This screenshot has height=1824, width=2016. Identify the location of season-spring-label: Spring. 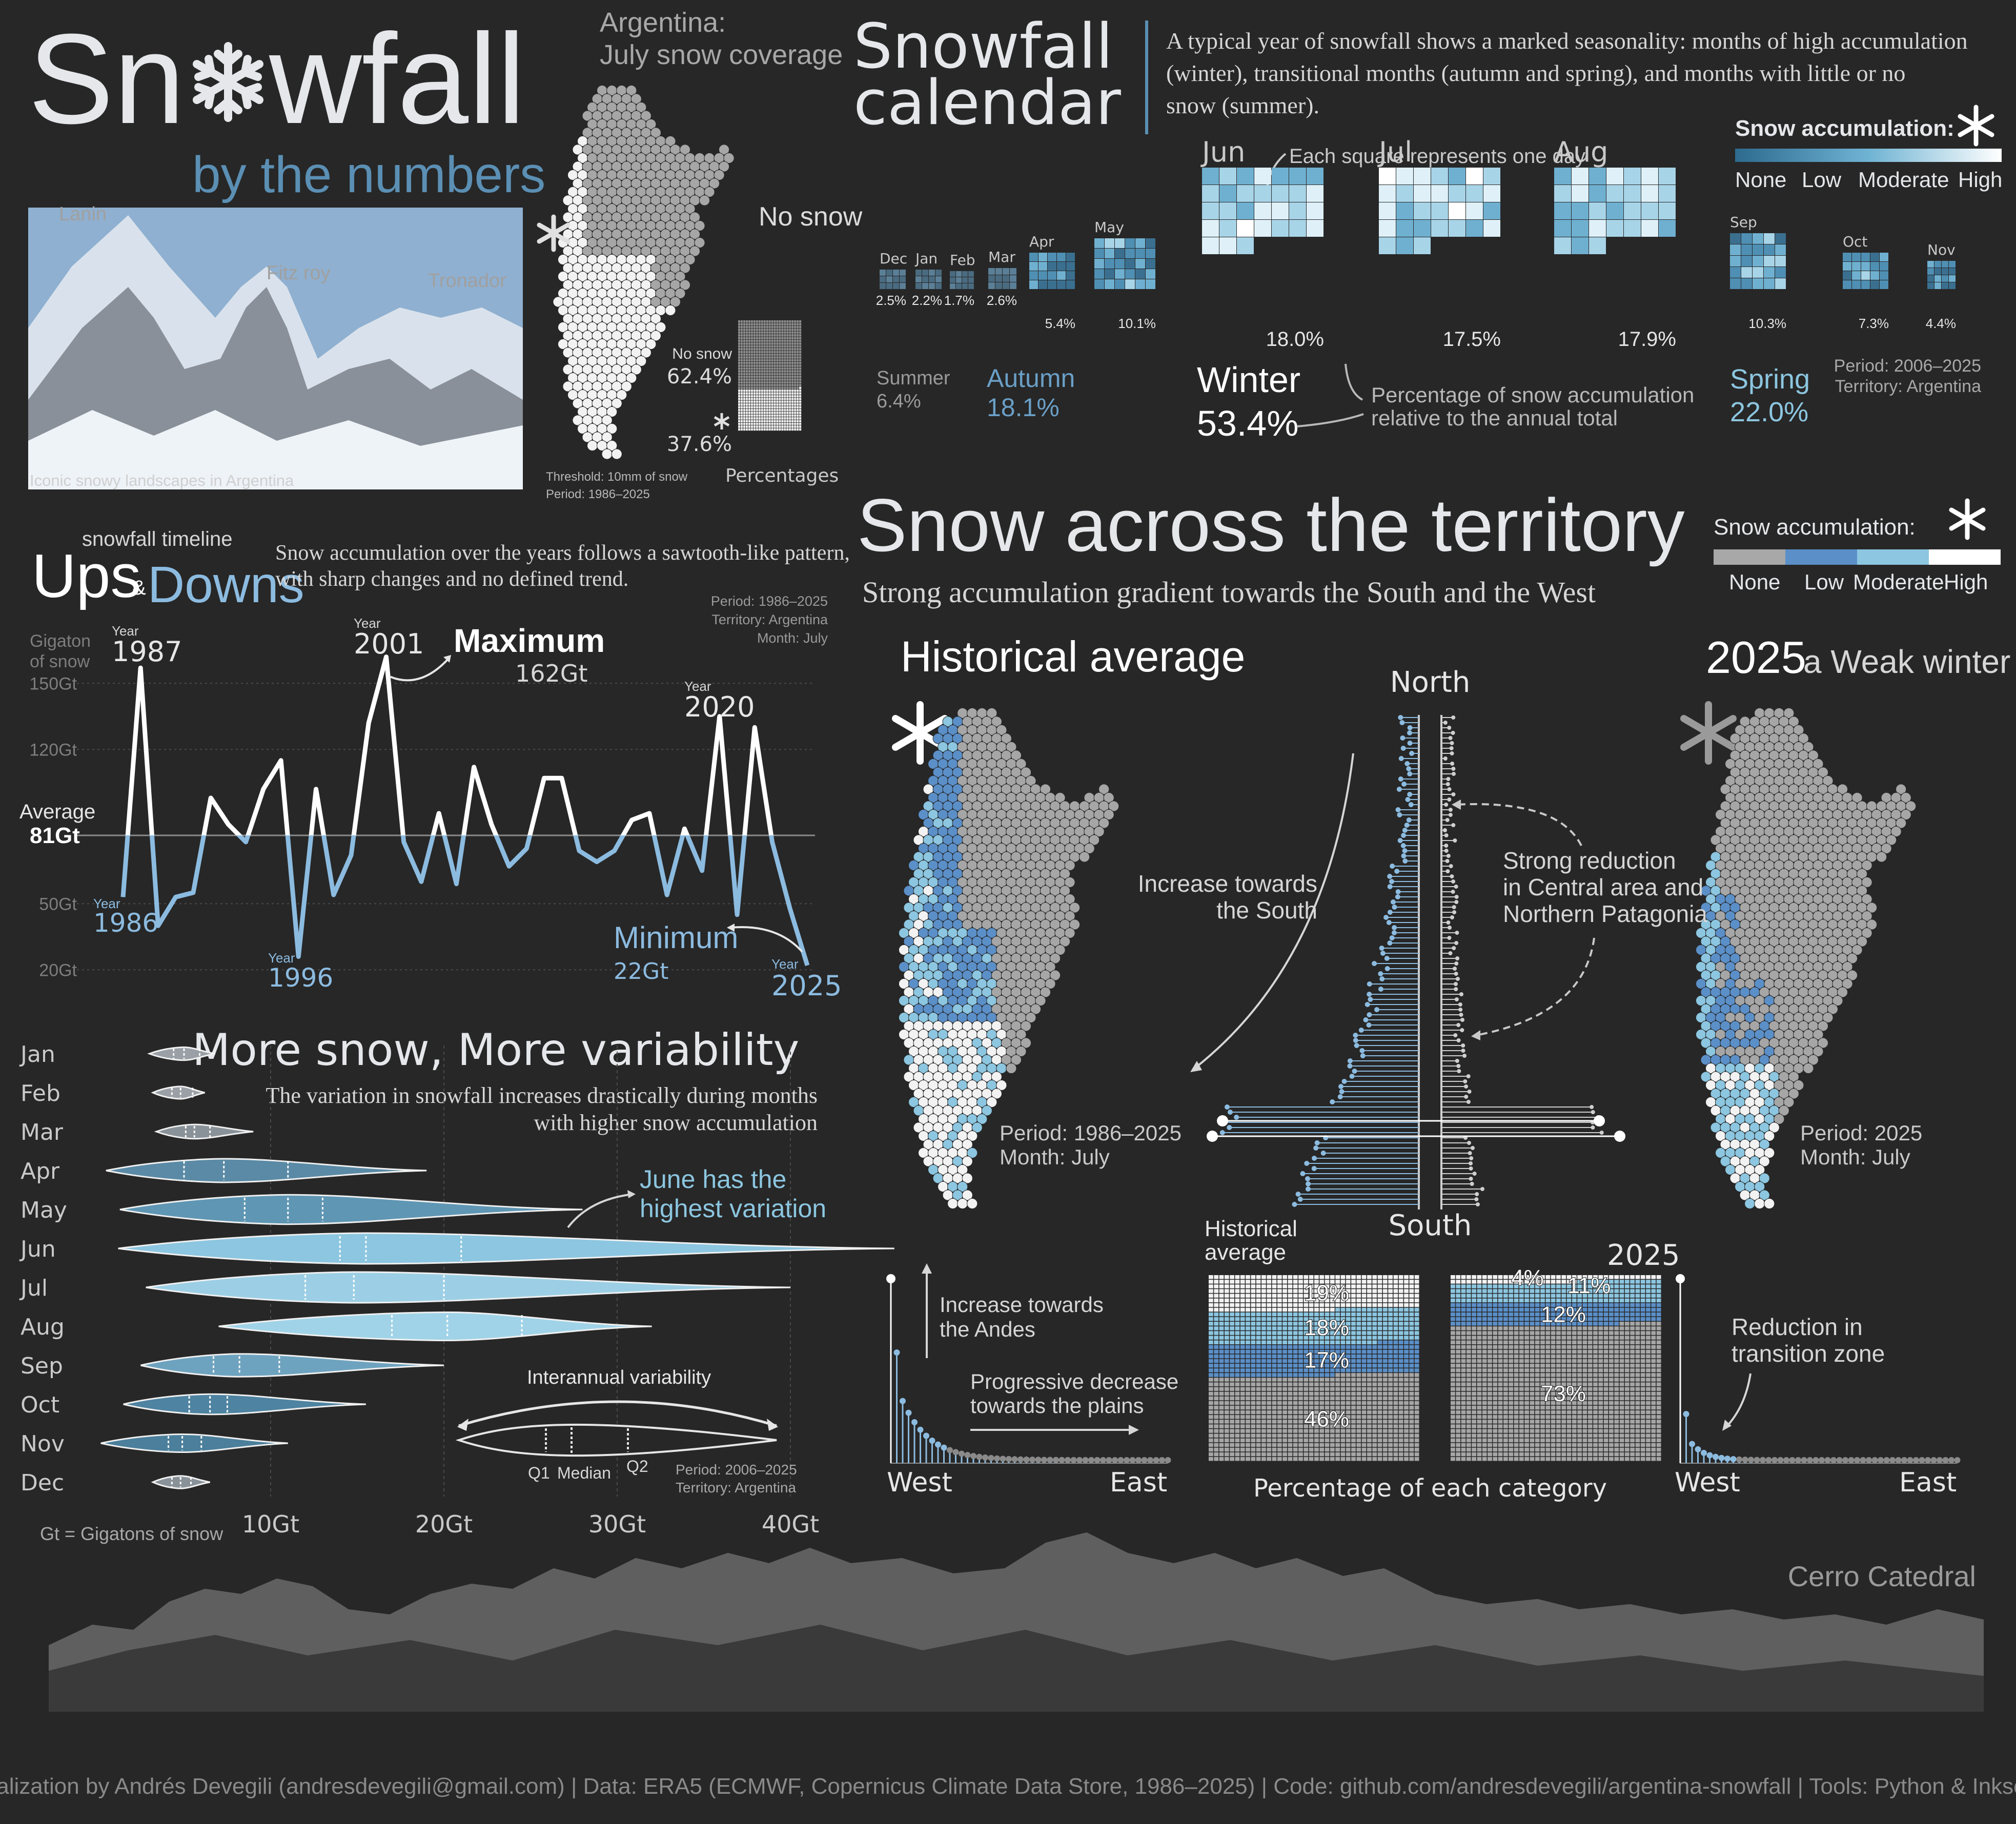
(1770, 379).